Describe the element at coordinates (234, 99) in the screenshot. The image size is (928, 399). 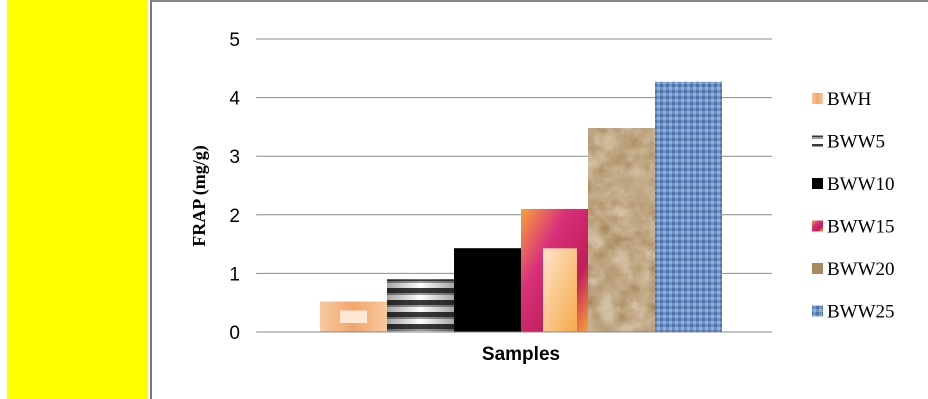
I see `y-tick-label: 4` at that location.